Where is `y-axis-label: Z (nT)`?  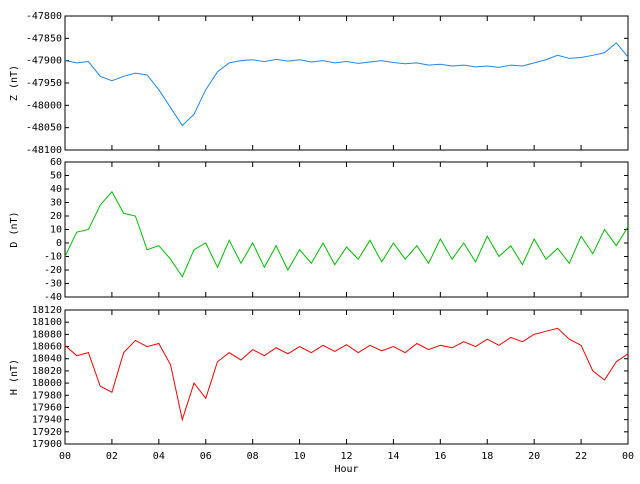
y-axis-label: Z (nT) is located at coordinates (14, 83).